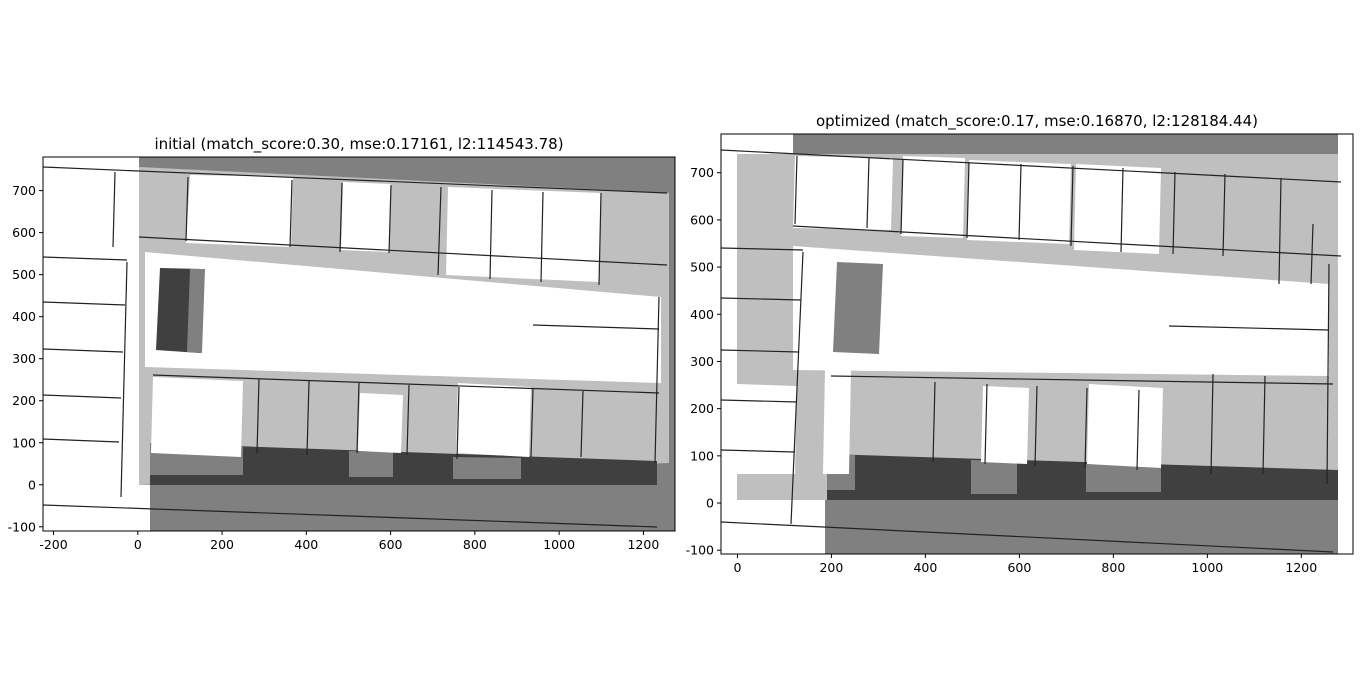 The image size is (1366, 688). What do you see at coordinates (858, 308) in the screenshot?
I see `unknown-block` at bounding box center [858, 308].